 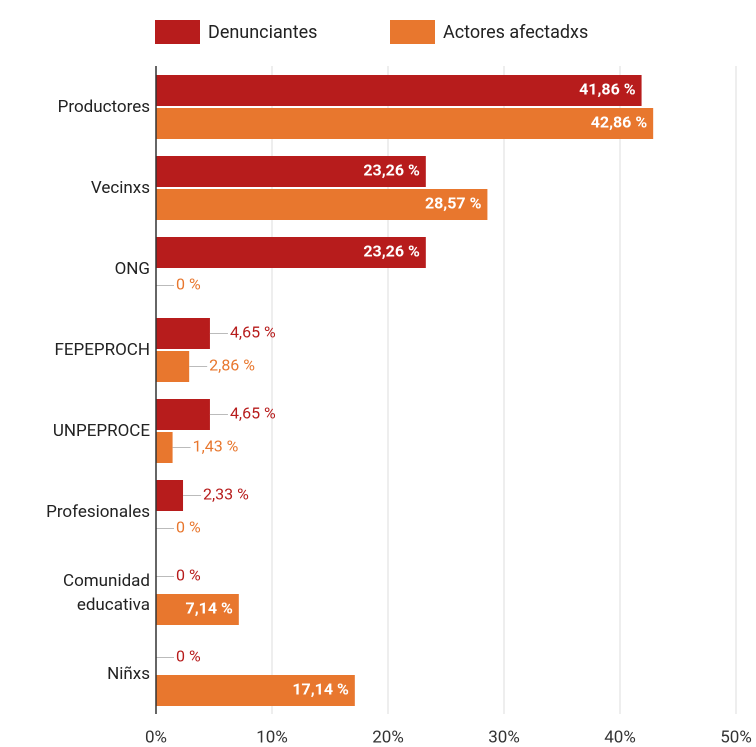 I want to click on value-label: 28,57 %, so click(x=453, y=203).